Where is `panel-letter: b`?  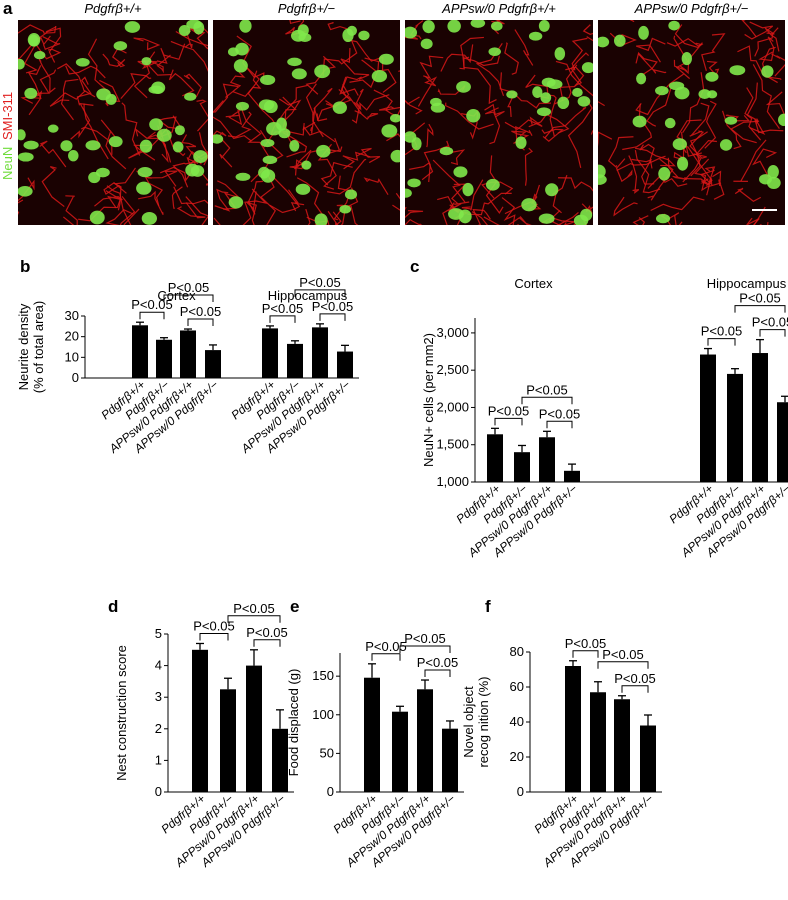 panel-letter: b is located at coordinates (25, 266).